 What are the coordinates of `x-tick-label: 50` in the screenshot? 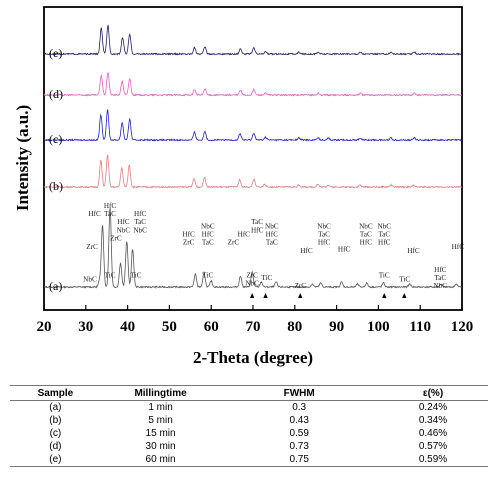 It's located at (169, 327).